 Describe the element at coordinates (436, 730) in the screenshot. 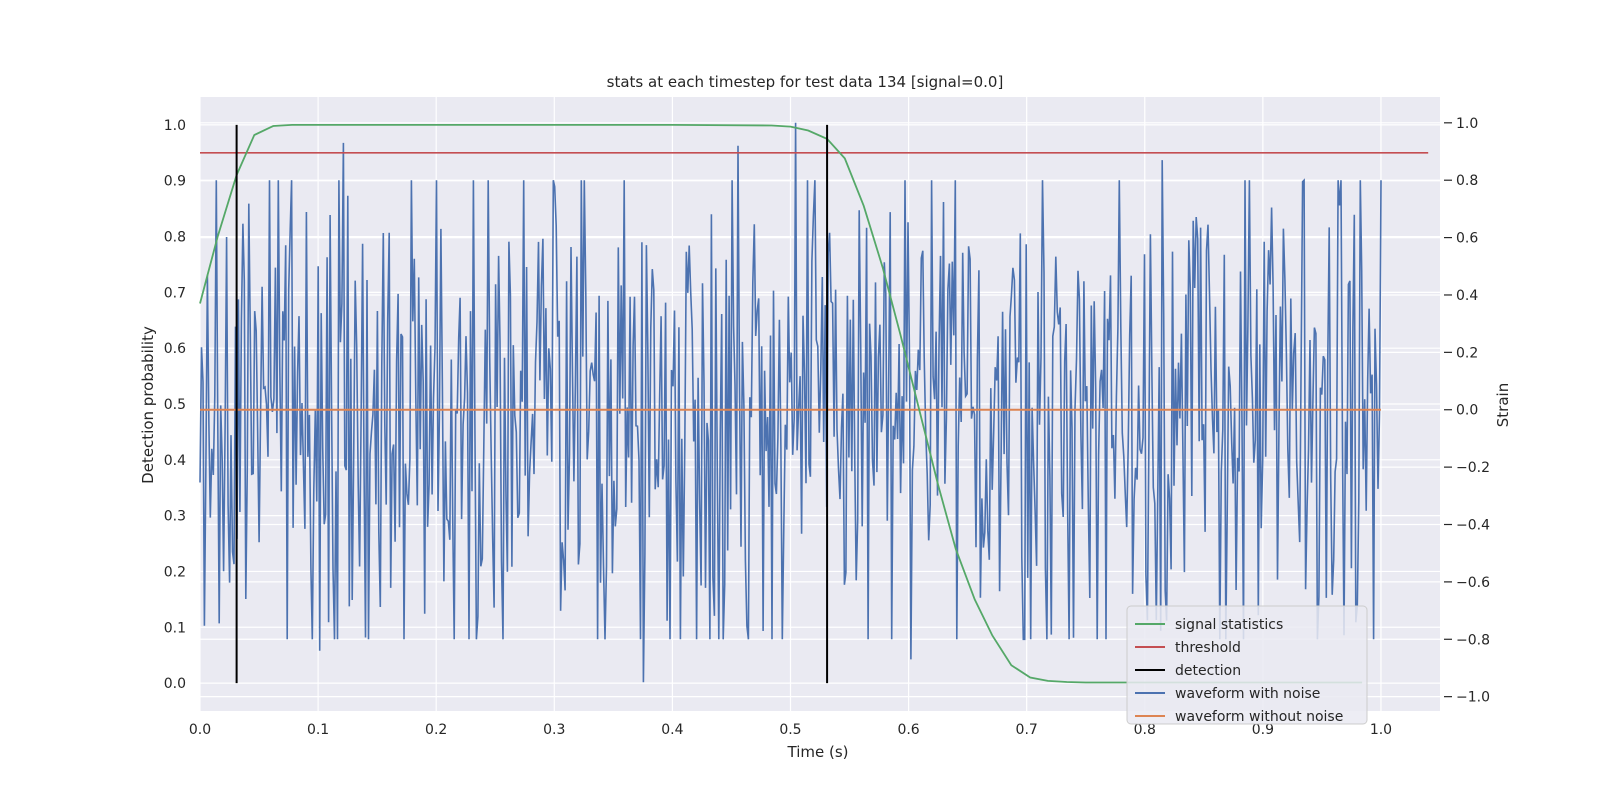

I see `x-tick-label: 0.2` at that location.